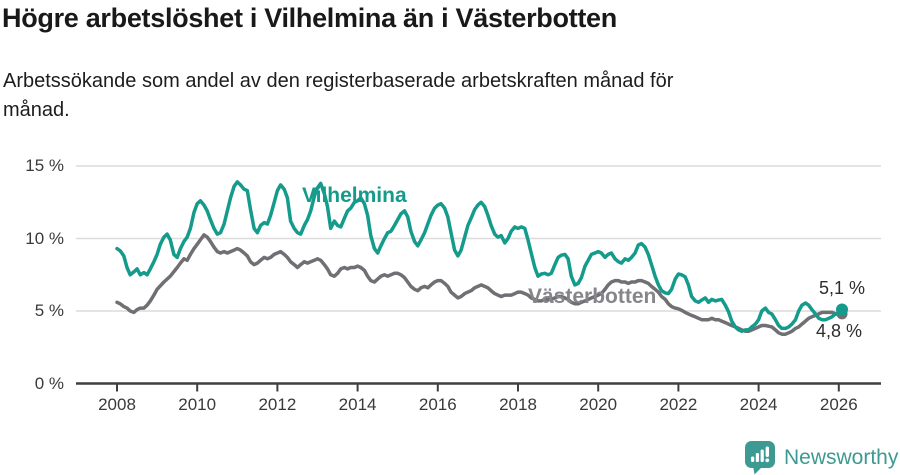  What do you see at coordinates (437, 404) in the screenshot?
I see `x-axis-tick-label: 2016` at bounding box center [437, 404].